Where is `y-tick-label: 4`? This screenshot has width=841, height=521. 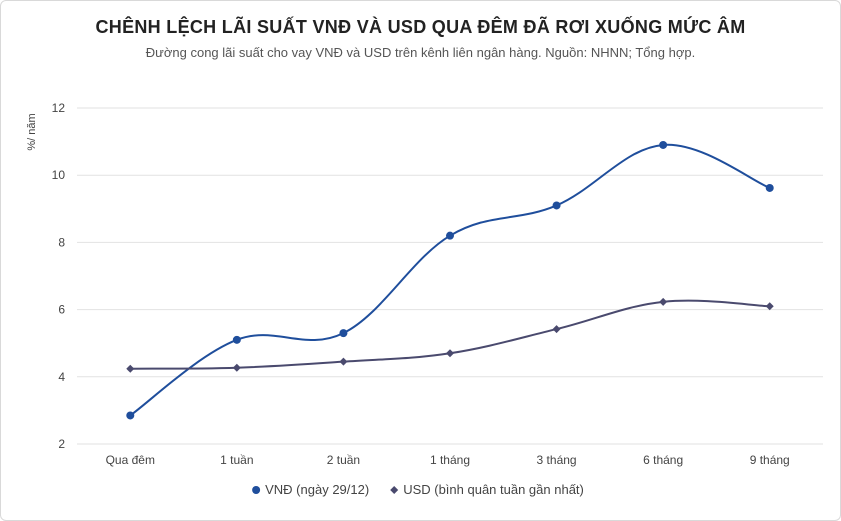
y-tick-label: 4 is located at coordinates (61, 377).